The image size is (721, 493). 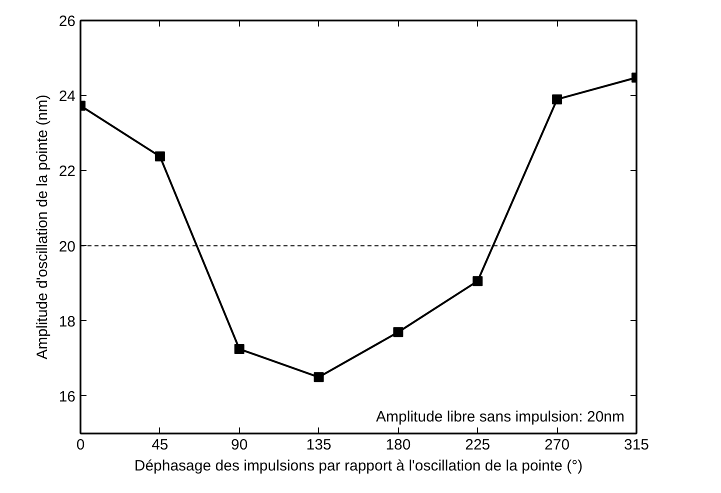 What do you see at coordinates (398, 445) in the screenshot?
I see `x-tick-label: 180` at bounding box center [398, 445].